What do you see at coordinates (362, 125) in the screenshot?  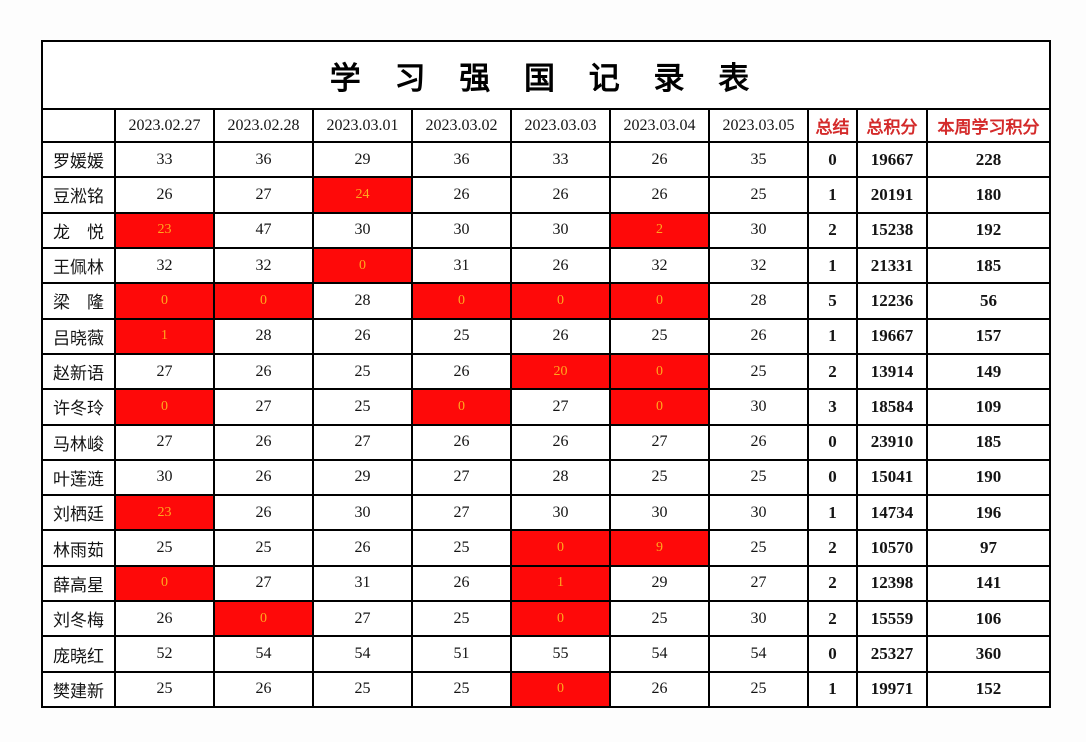 I see `column-header: 2023.03.01` at bounding box center [362, 125].